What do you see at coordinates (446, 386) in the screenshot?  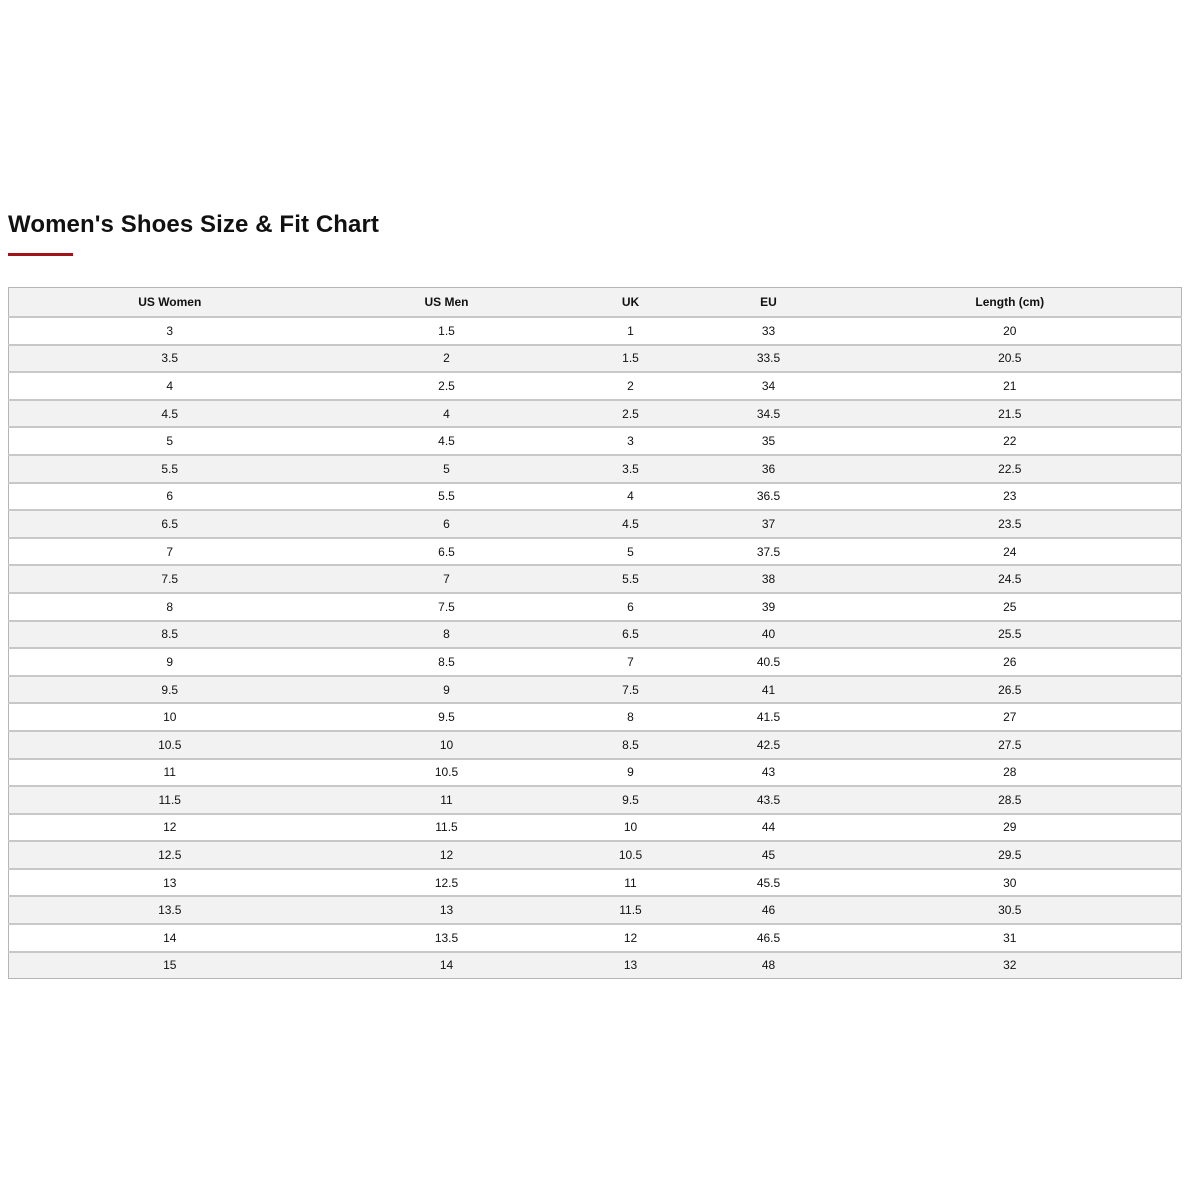 I see `cell-us-men: 2.5` at bounding box center [446, 386].